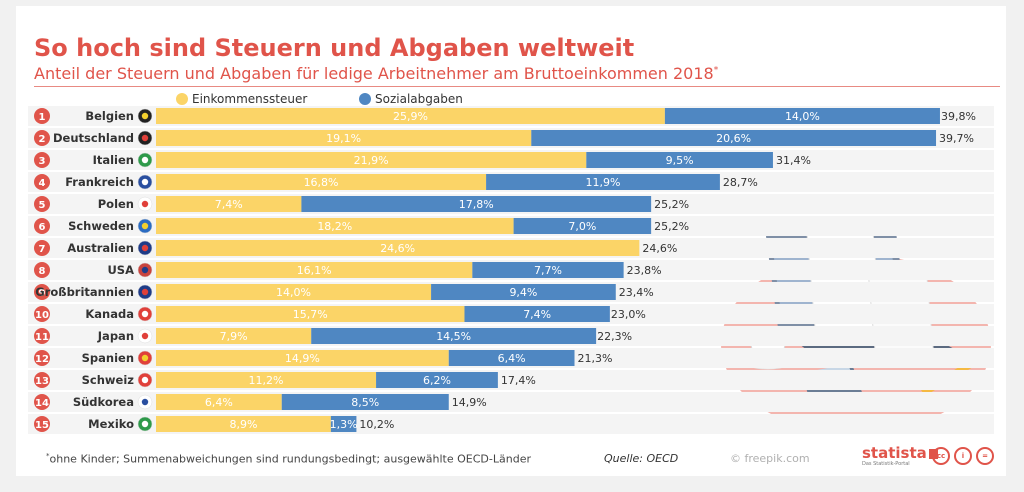 Image resolution: width=1024 pixels, height=492 pixels. Describe the element at coordinates (644, 270) in the screenshot. I see `total-label-usa: 23,8%` at that location.